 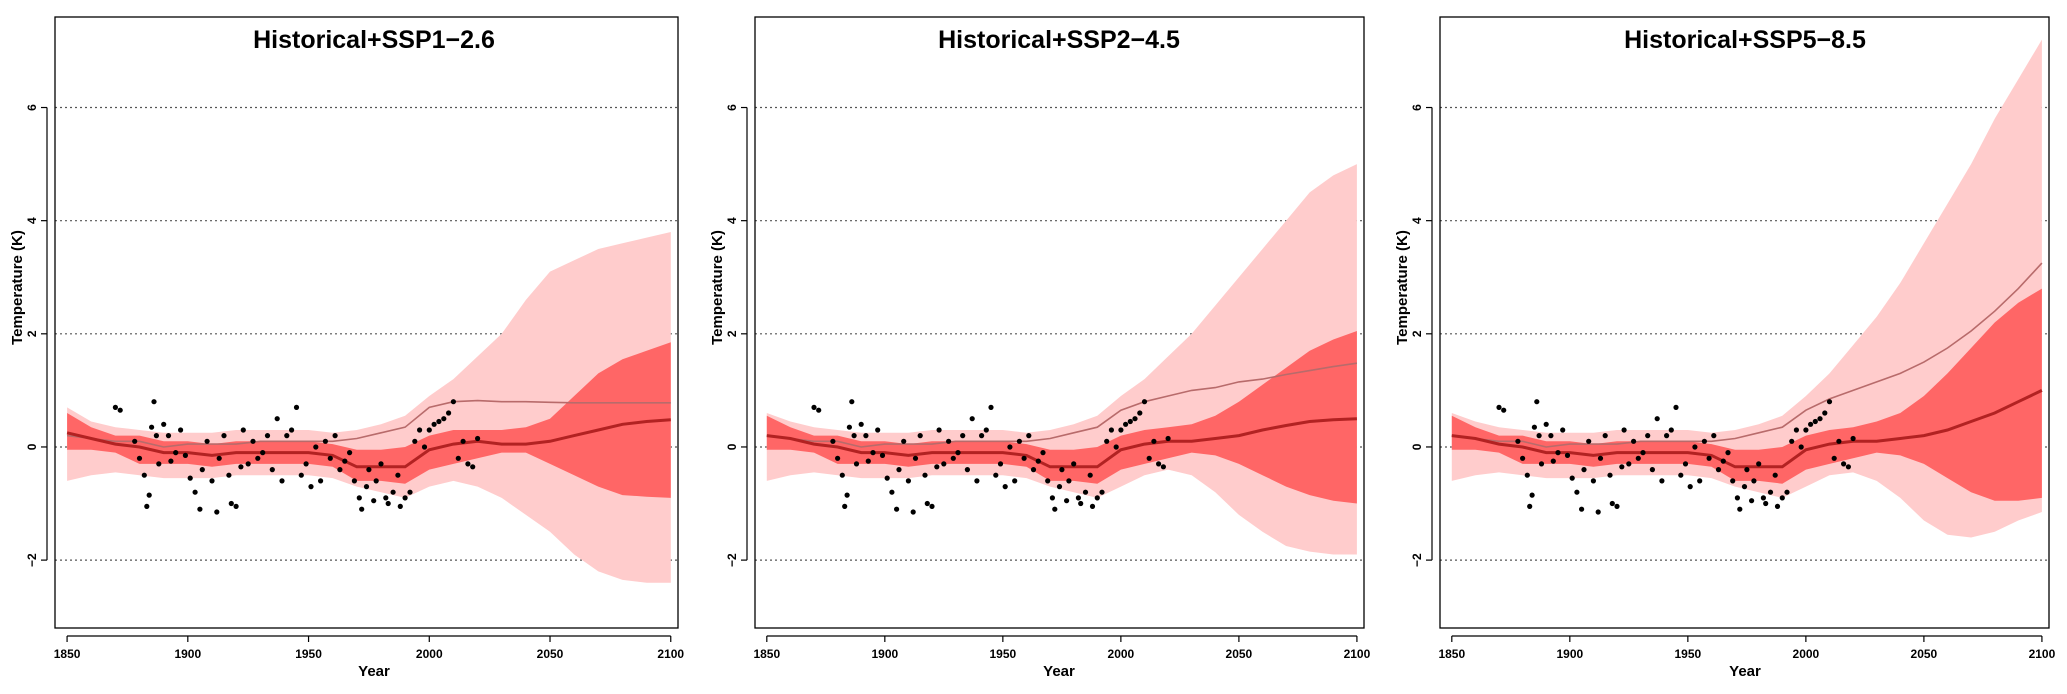 What do you see at coordinates (1002, 654) in the screenshot?
I see `x-tick-label: 1950` at bounding box center [1002, 654].